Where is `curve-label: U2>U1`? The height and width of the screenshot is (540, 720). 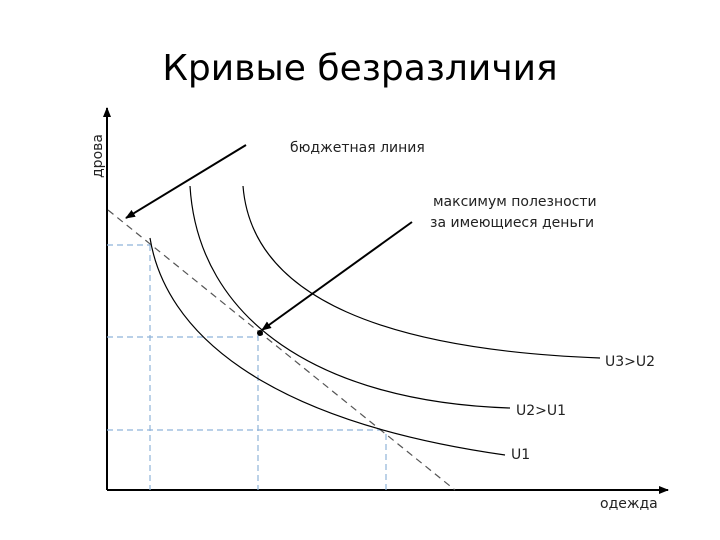 curve-label: U2>U1 is located at coordinates (541, 411).